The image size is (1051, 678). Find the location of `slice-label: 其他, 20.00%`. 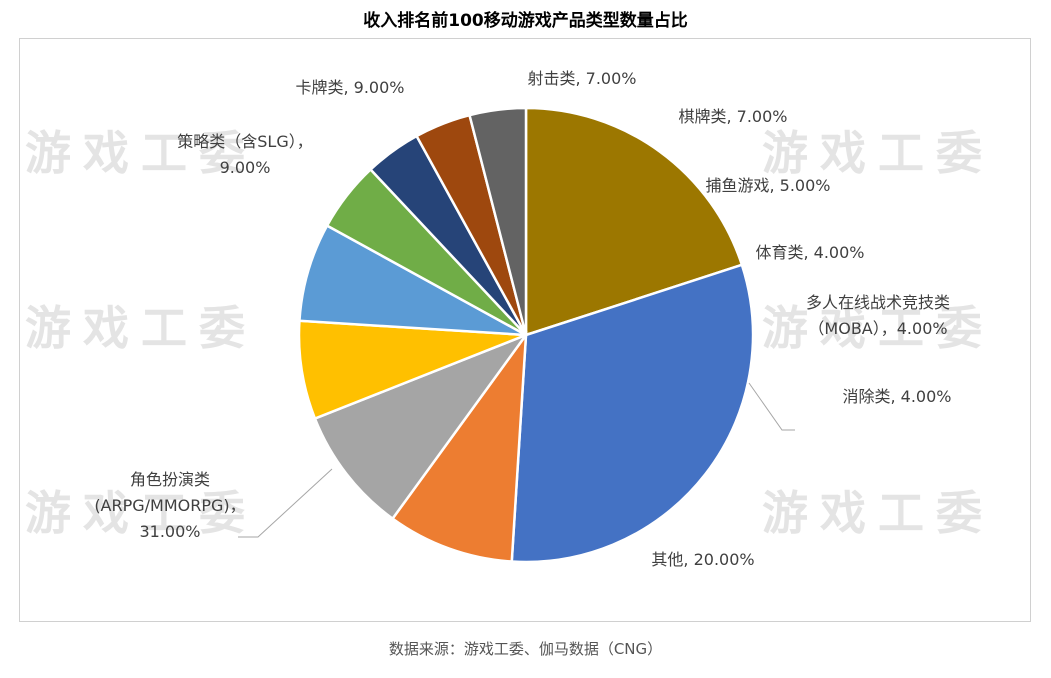

slice-label: 其他, 20.00% is located at coordinates (702, 559).